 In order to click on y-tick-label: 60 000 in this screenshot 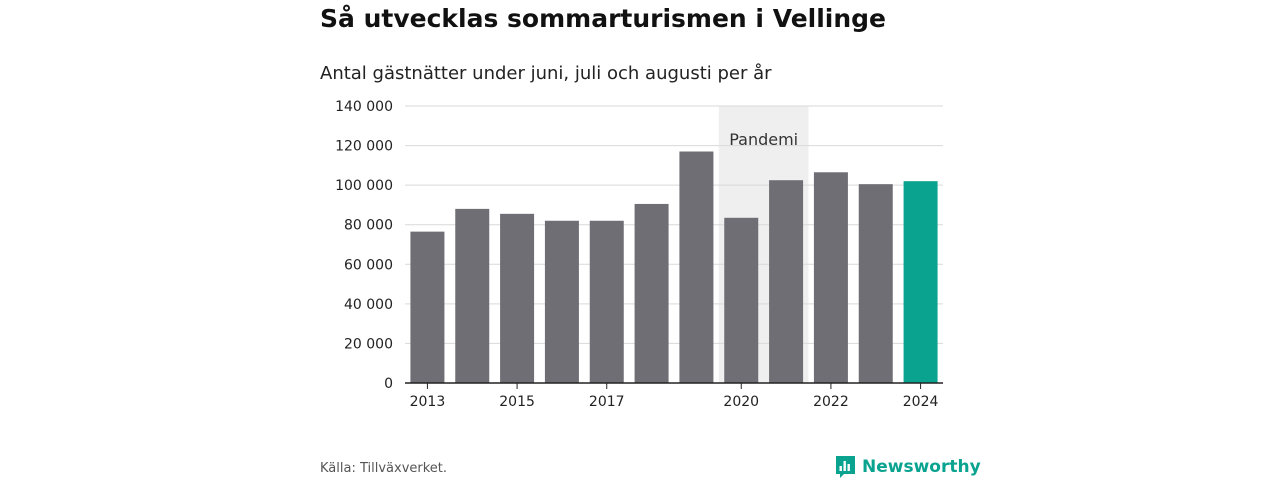, I will do `click(368, 265)`.